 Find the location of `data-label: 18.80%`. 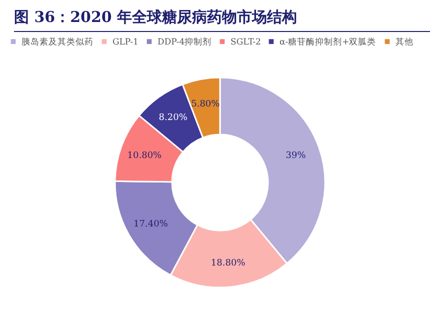

data-label: 18.80% is located at coordinates (228, 263).